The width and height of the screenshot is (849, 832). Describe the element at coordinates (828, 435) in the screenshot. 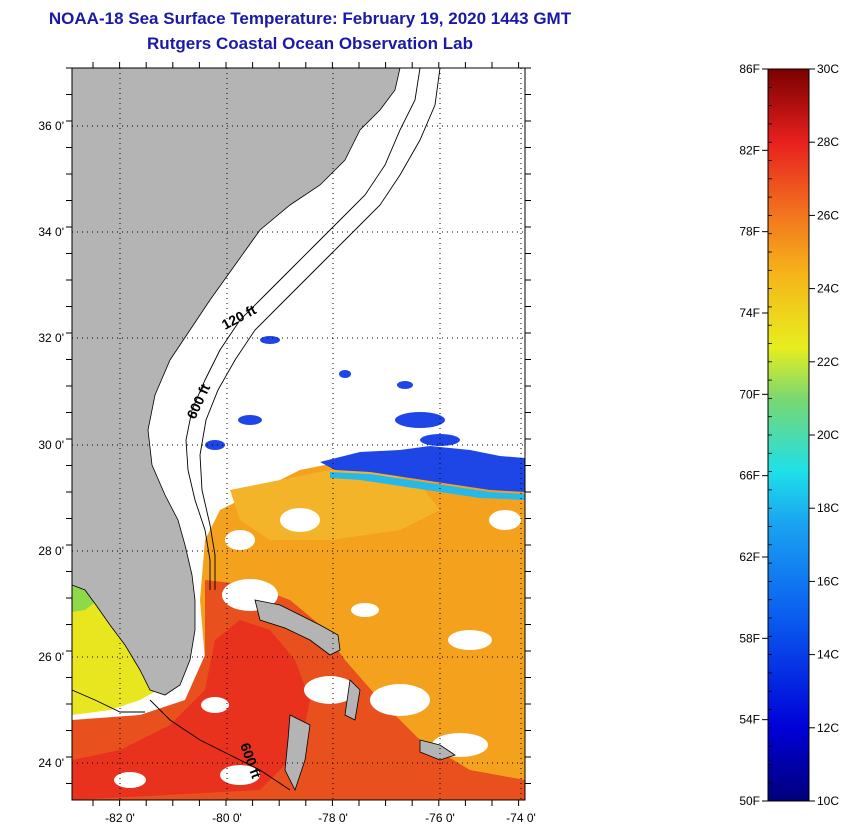

I see `c-label: 20C` at that location.